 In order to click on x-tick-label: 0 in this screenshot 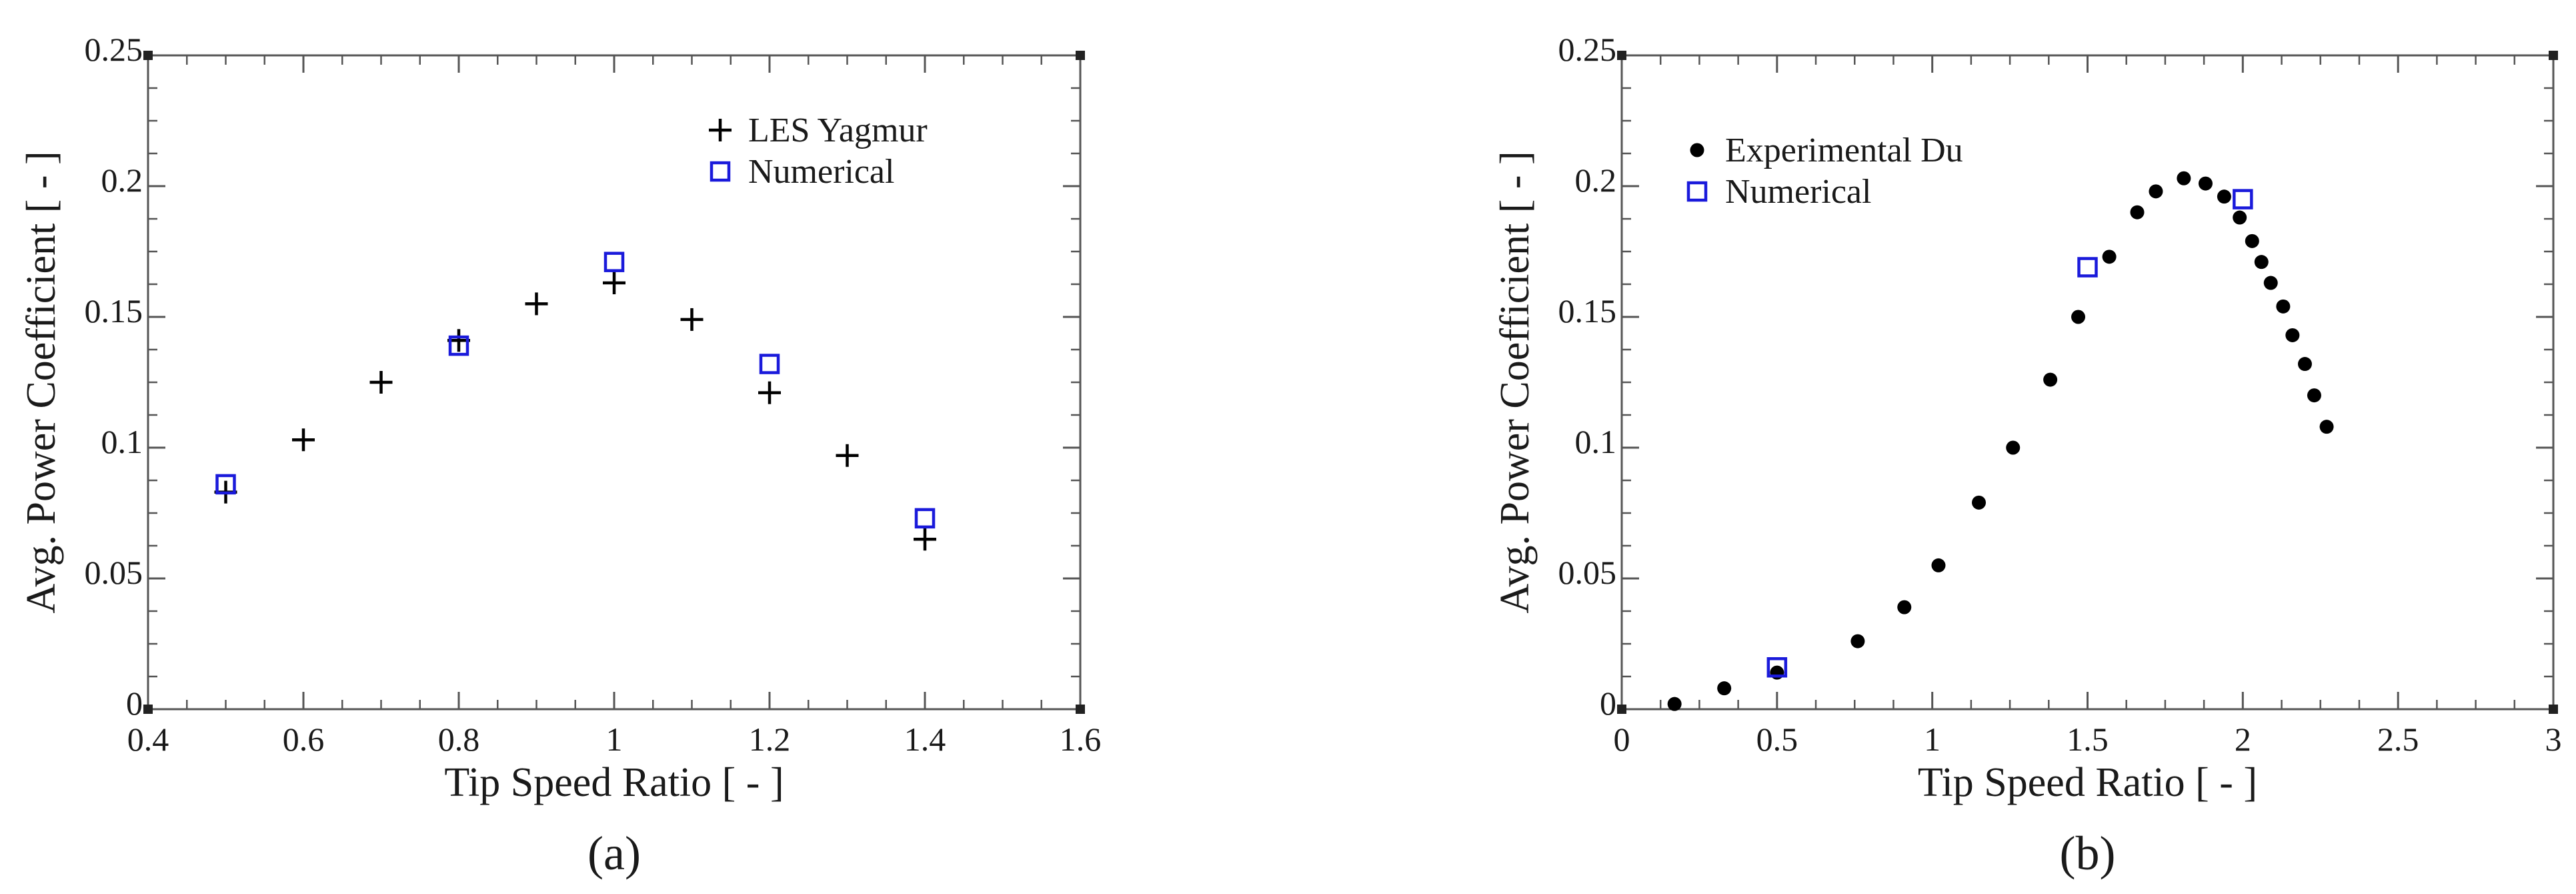, I will do `click(1622, 739)`.